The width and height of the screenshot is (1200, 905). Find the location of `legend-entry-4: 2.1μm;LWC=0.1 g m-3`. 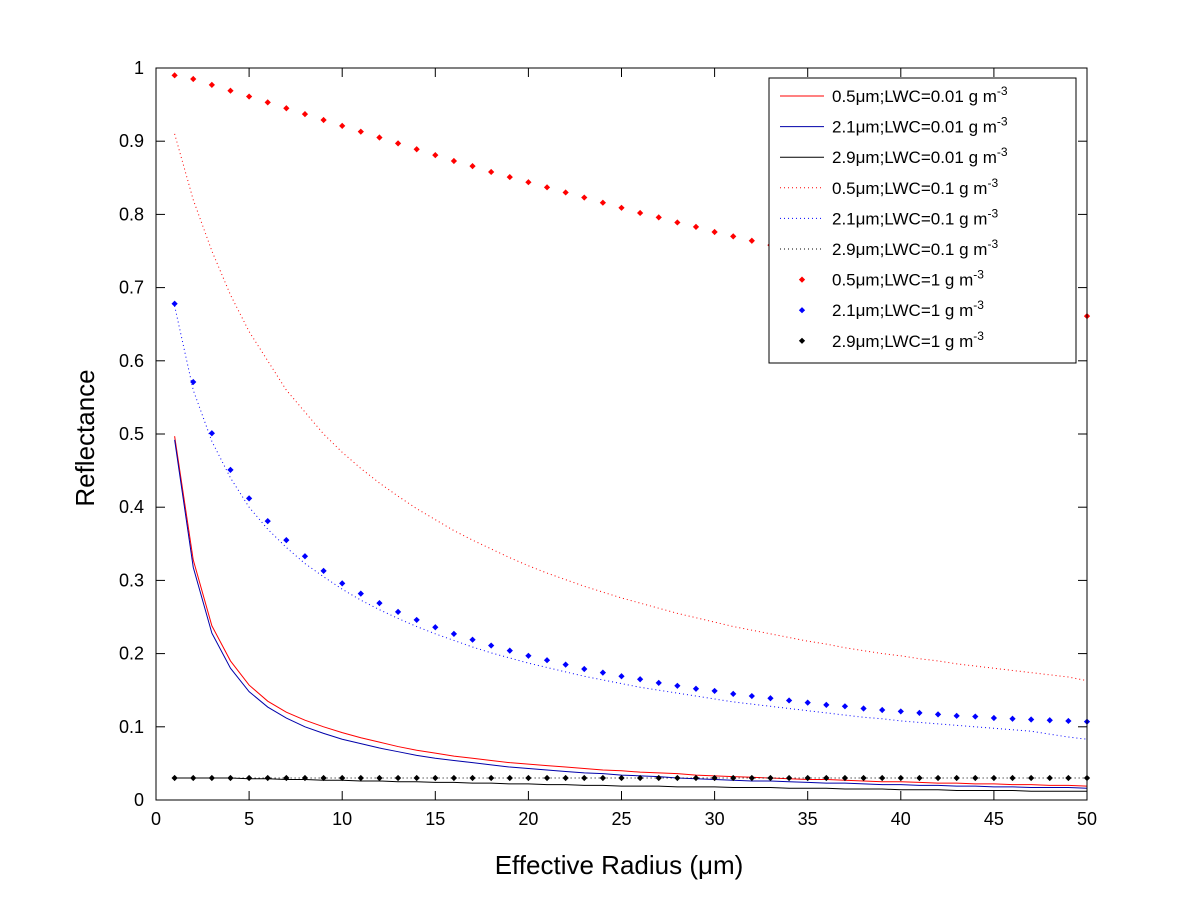

legend-entry-4: 2.1μm;LWC=0.1 g m-3 is located at coordinates (915, 217).